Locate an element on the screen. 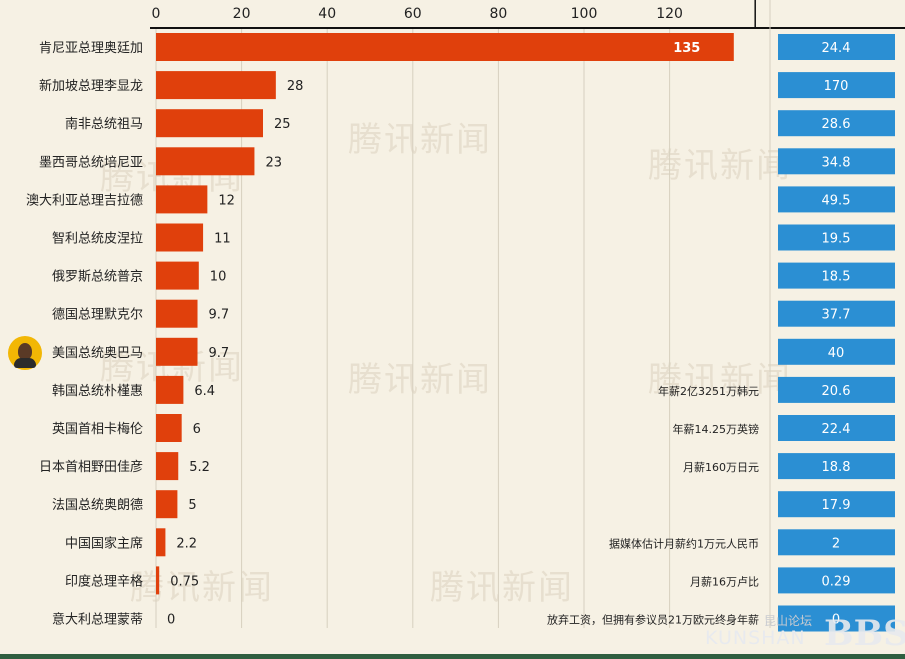  footer-bar is located at coordinates (452, 656).